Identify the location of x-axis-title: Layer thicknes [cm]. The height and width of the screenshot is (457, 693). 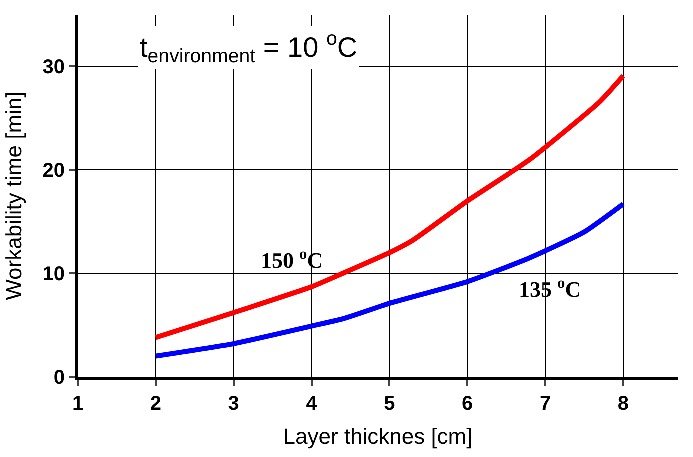
(378, 436).